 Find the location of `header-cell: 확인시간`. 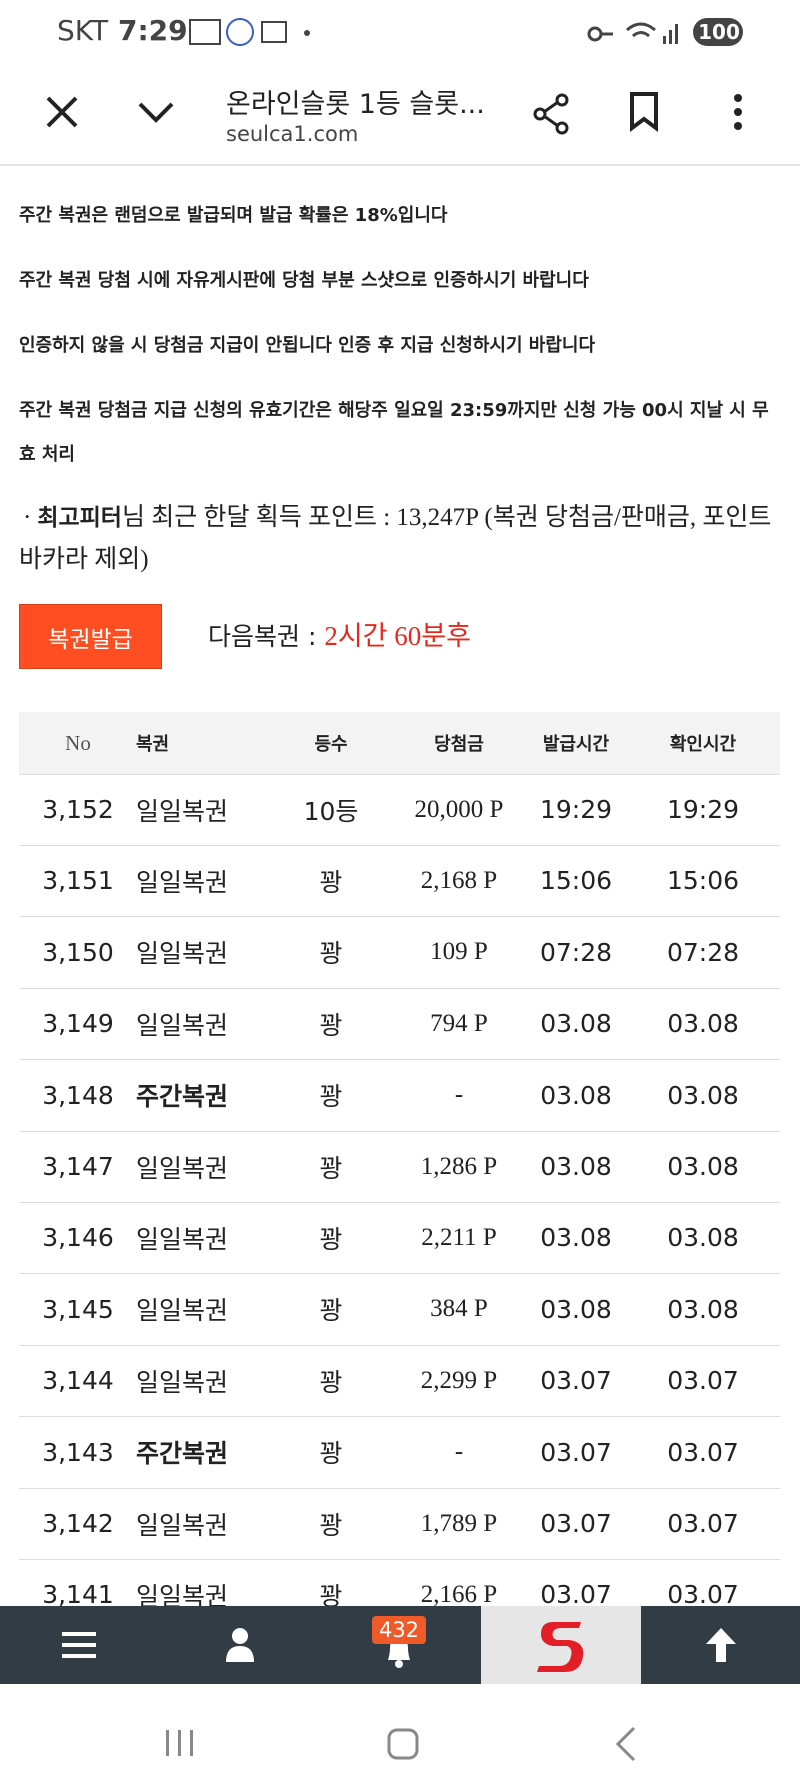

header-cell: 확인시간 is located at coordinates (703, 744).